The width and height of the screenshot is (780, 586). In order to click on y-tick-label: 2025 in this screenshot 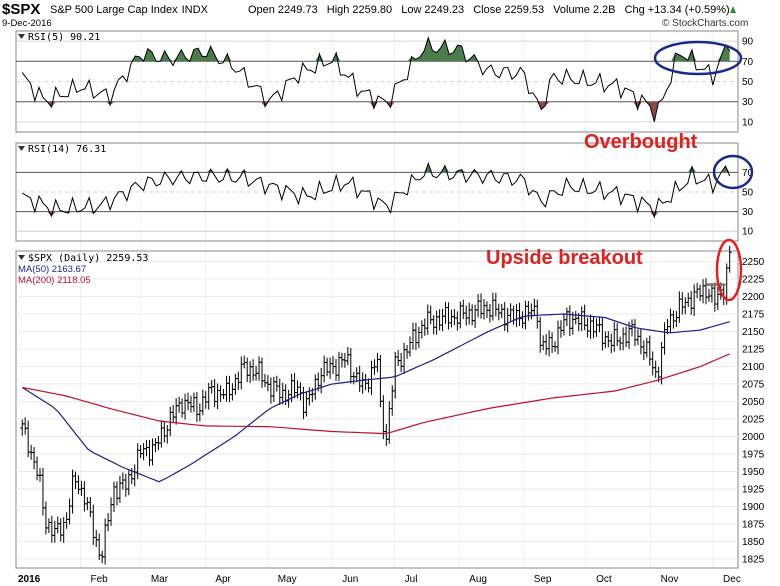, I will do `click(753, 419)`.